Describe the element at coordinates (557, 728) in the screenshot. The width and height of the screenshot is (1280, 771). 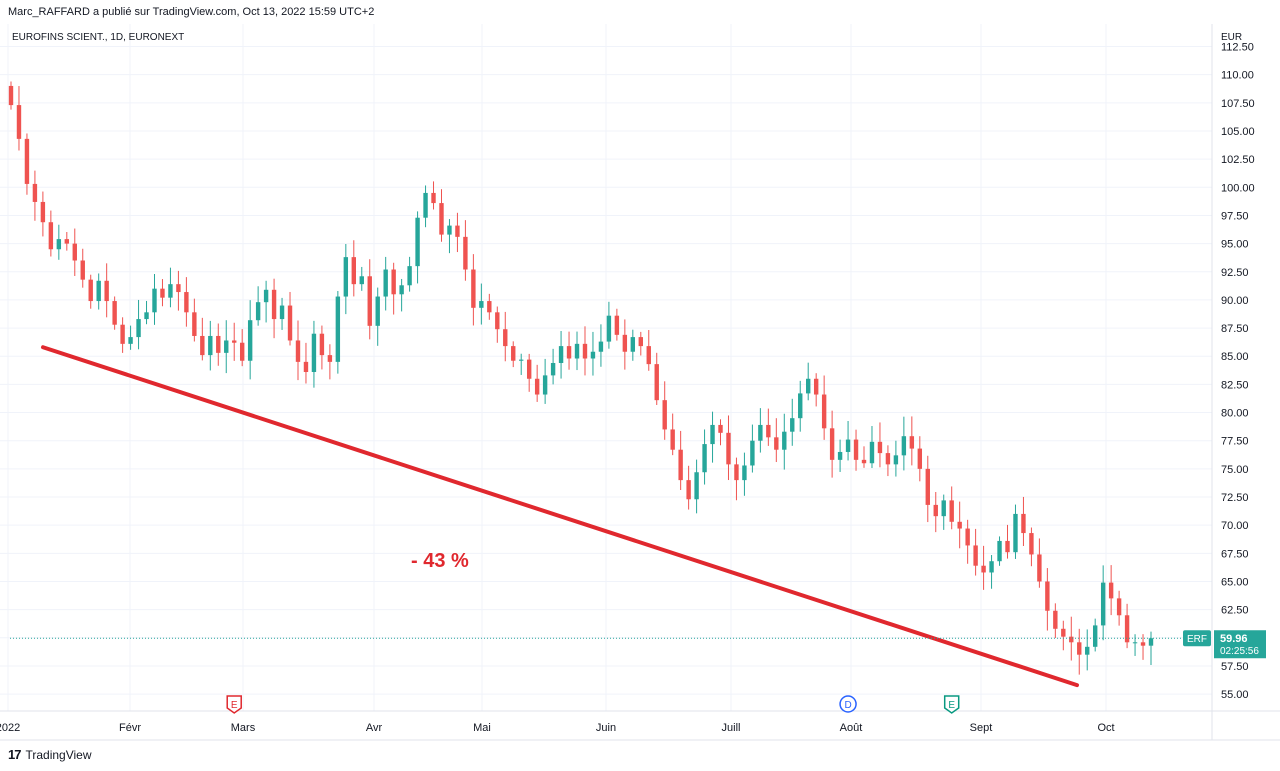
I see `time-axis: 2022 Févr Mars Avr Mai Juin Juill Août Sept Oct` at that location.